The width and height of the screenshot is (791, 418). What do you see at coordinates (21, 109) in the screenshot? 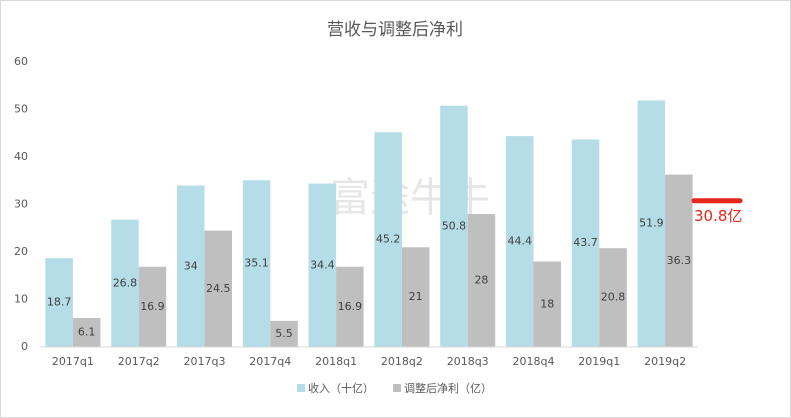
I see `y-tick-label: 50` at bounding box center [21, 109].